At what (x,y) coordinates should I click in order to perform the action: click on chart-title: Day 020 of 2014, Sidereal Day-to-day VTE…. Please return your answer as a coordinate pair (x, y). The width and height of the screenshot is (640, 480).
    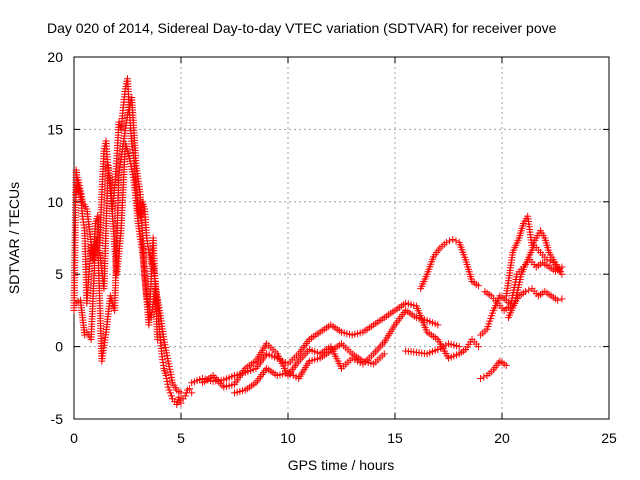
    Looking at the image, I should click on (302, 28).